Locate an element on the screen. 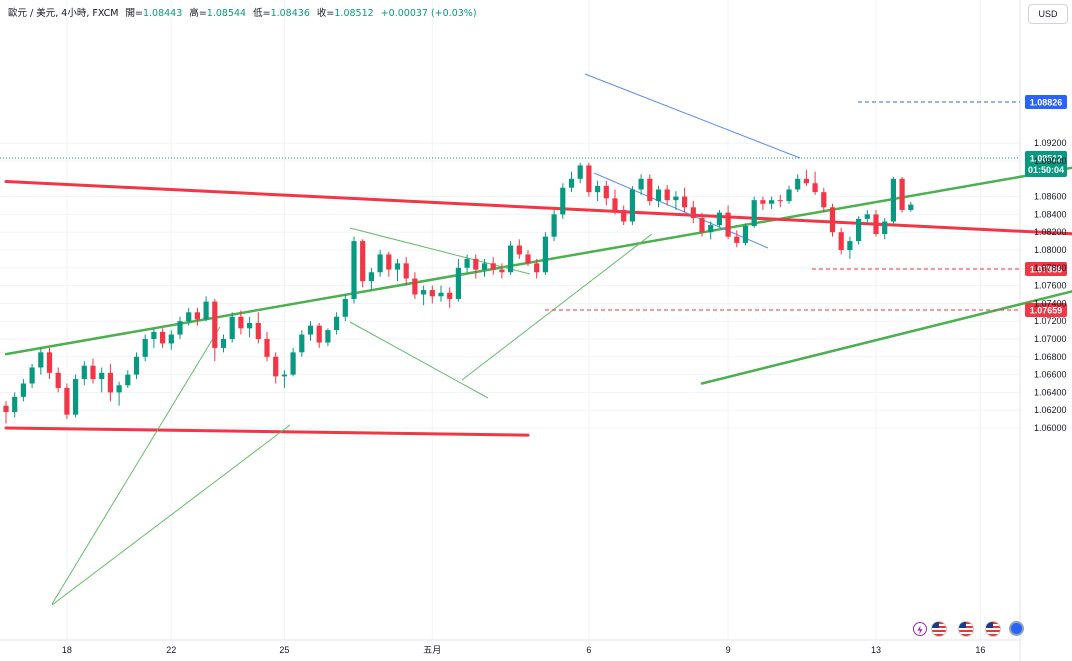  triangle-lower is located at coordinates (419, 360).